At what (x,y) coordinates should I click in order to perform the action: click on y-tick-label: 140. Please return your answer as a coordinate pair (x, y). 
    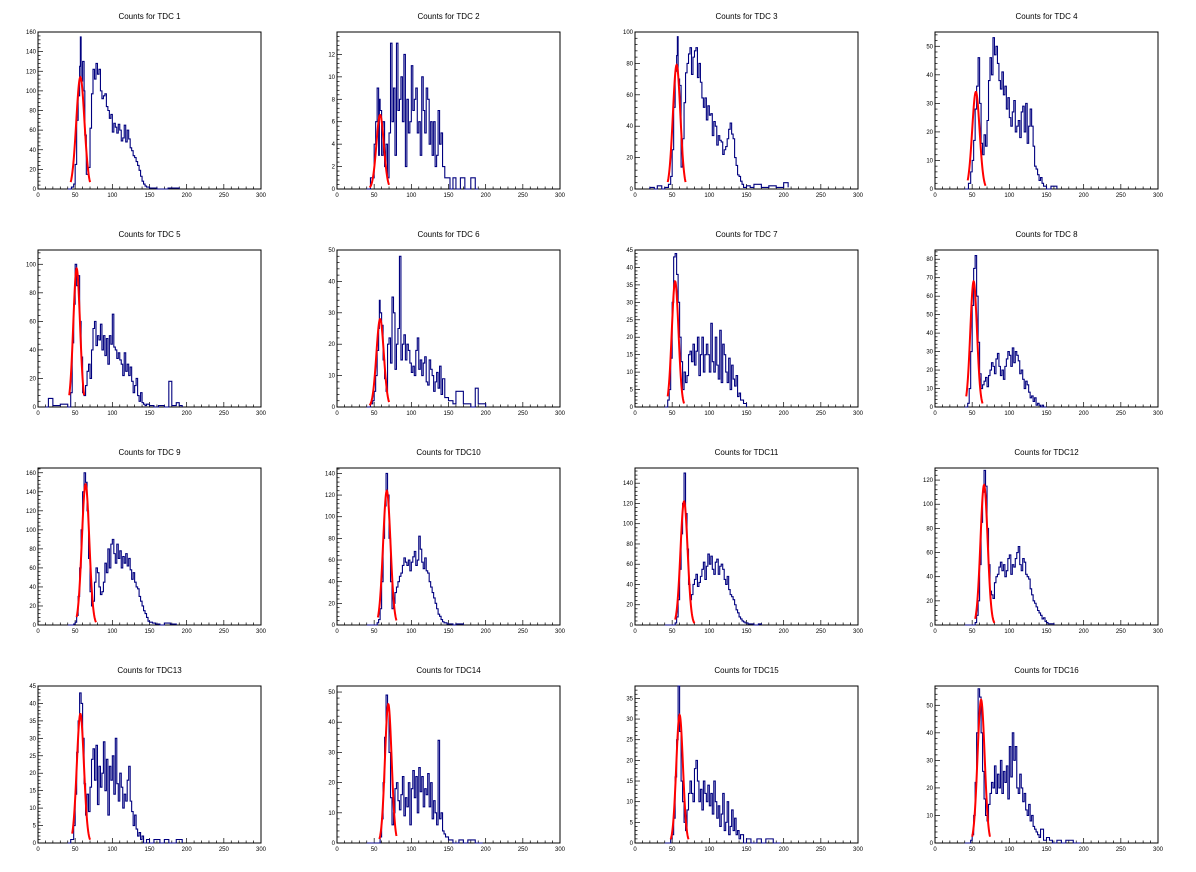
    Looking at the image, I should click on (330, 474).